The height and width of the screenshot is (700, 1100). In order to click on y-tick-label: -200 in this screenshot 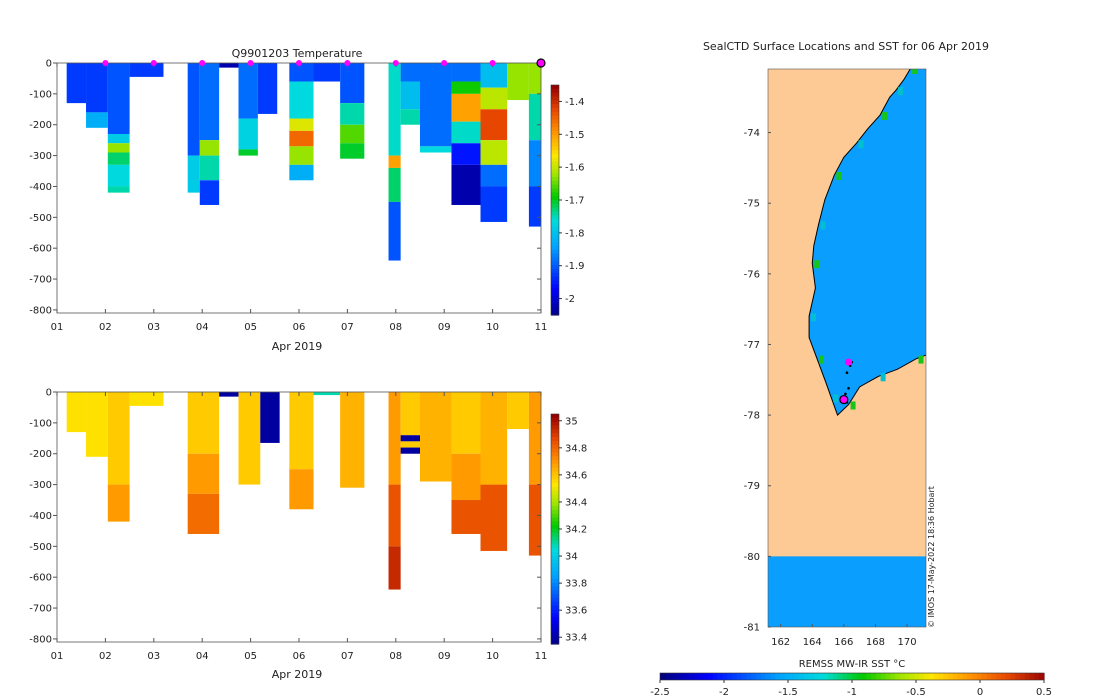, I will do `click(40, 454)`.